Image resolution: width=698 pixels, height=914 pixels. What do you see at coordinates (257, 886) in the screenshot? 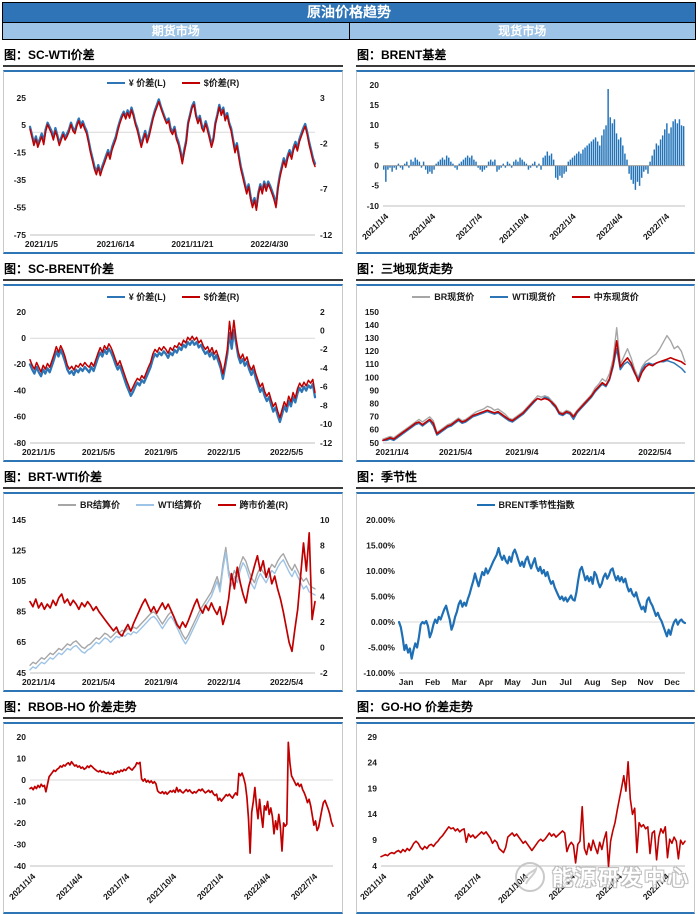
I see `svg-text: 2022/4/4` at bounding box center [257, 886].